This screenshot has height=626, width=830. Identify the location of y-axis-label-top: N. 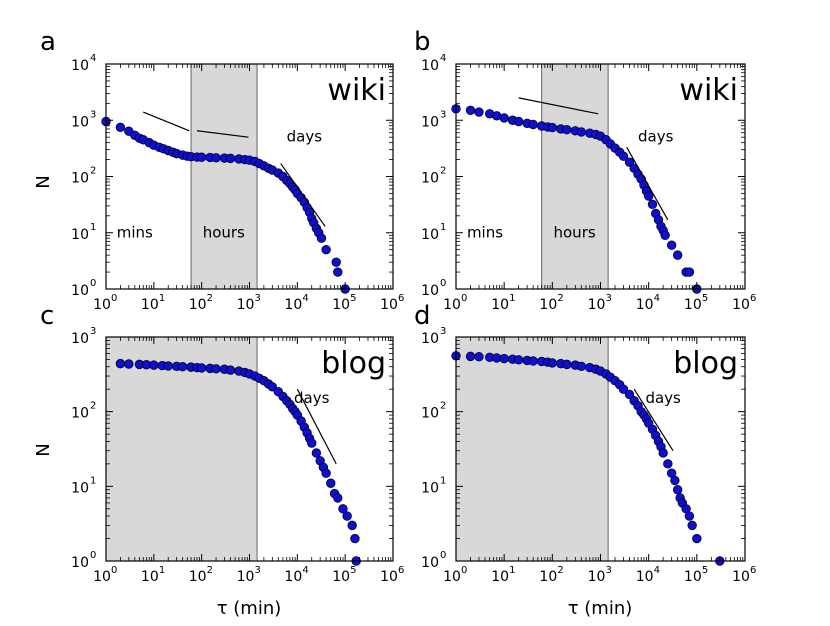
(43, 181).